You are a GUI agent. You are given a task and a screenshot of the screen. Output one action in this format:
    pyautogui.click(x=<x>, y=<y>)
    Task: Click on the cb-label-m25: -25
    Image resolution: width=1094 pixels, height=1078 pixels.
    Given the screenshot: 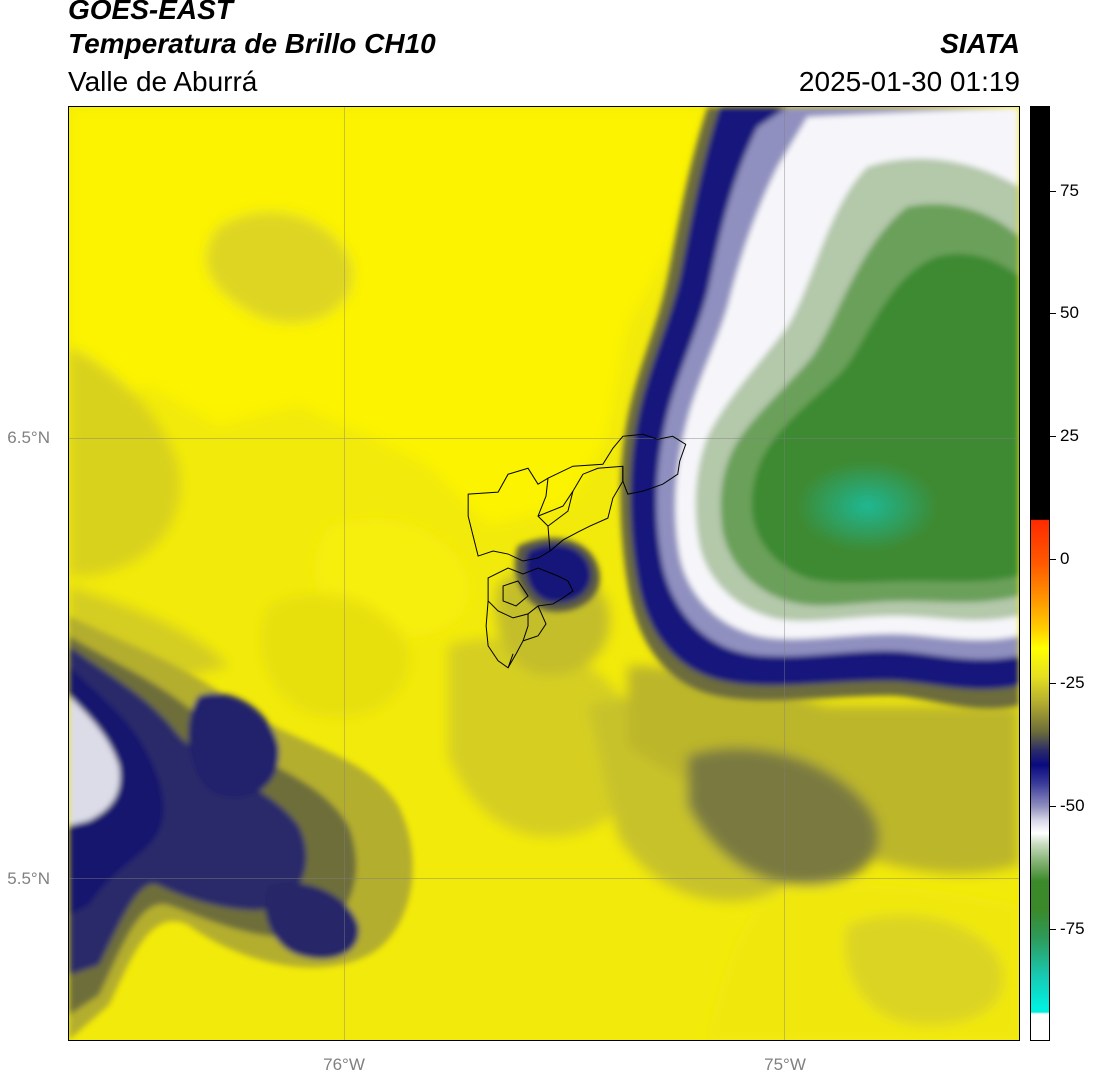 What is the action you would take?
    pyautogui.click(x=1072, y=682)
    